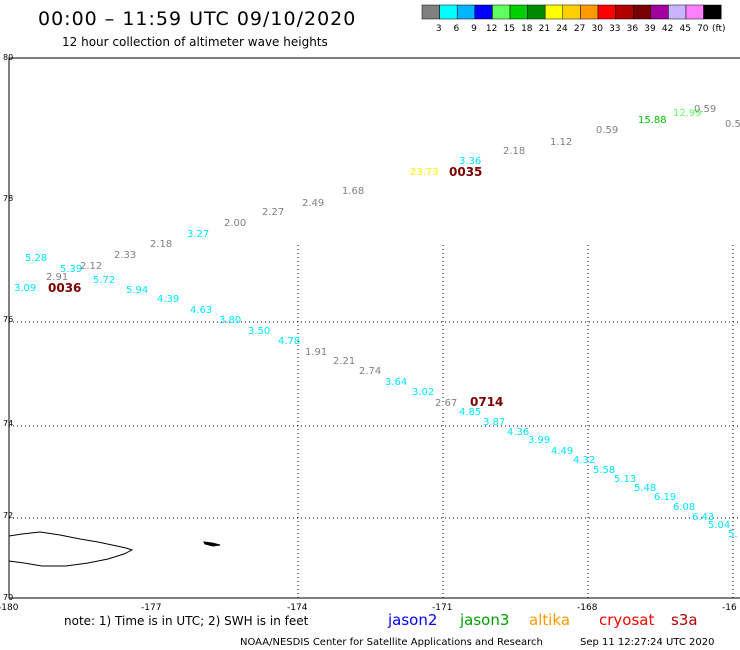  Describe the element at coordinates (137, 290) in the screenshot. I see `wave-height-label: 5.94` at that location.